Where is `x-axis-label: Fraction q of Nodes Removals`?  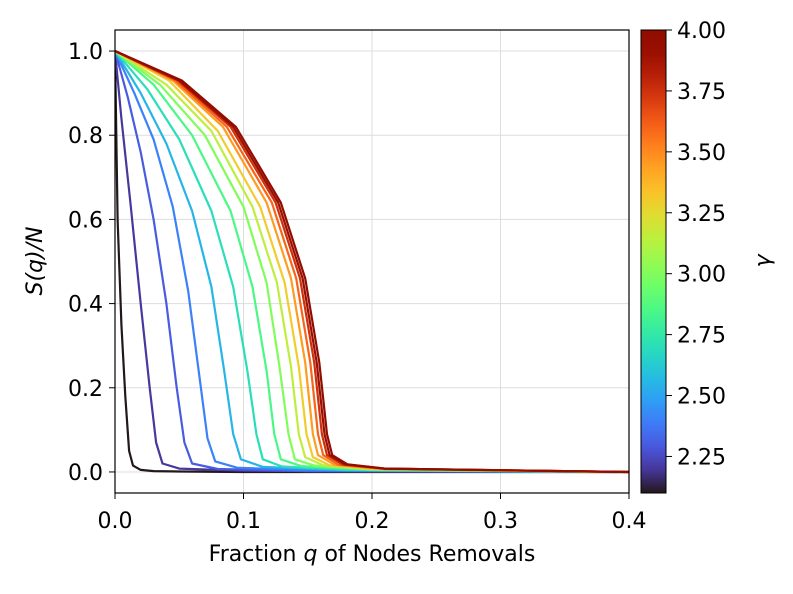 x-axis-label: Fraction q of Nodes Removals is located at coordinates (372, 554).